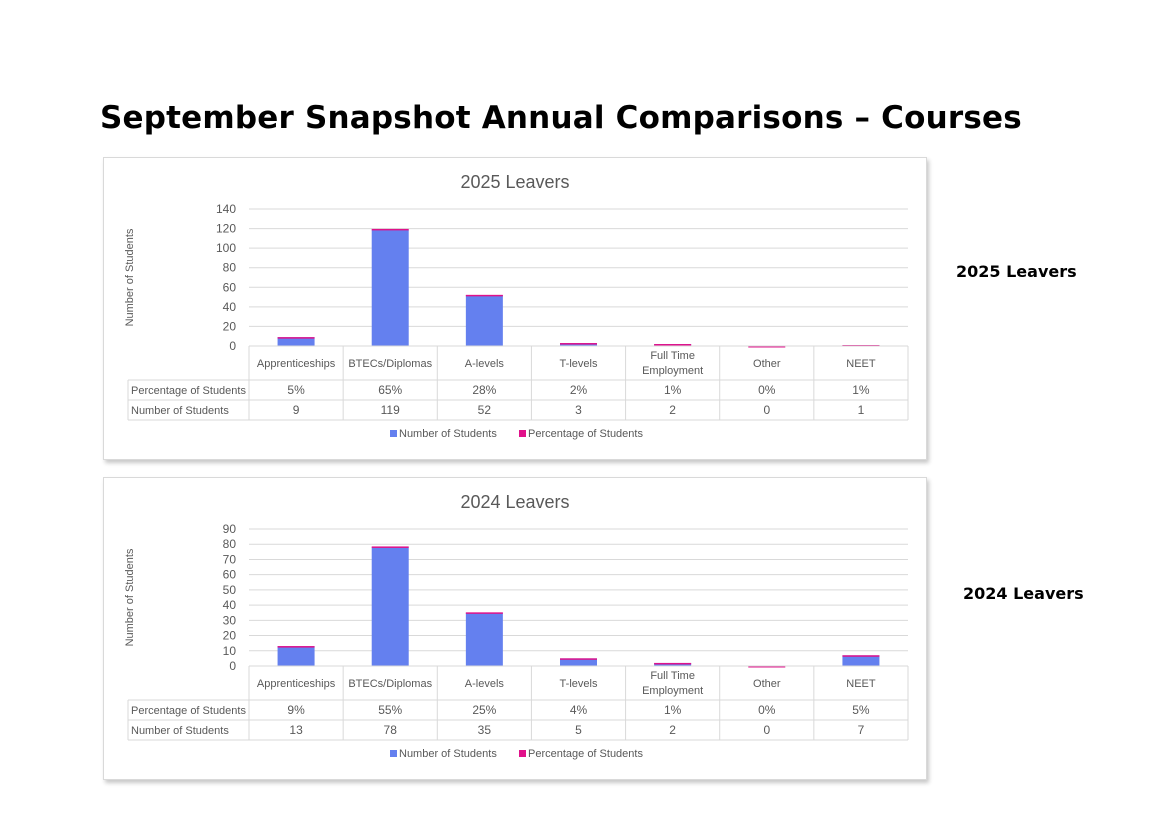 This screenshot has height=827, width=1170. What do you see at coordinates (484, 613) in the screenshot?
I see `bar-percentage-a-levels` at bounding box center [484, 613].